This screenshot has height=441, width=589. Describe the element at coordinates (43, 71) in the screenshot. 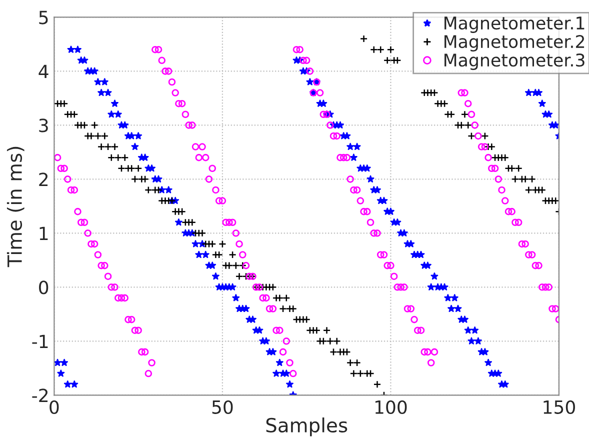

I see `y-tick-label: 4` at that location.